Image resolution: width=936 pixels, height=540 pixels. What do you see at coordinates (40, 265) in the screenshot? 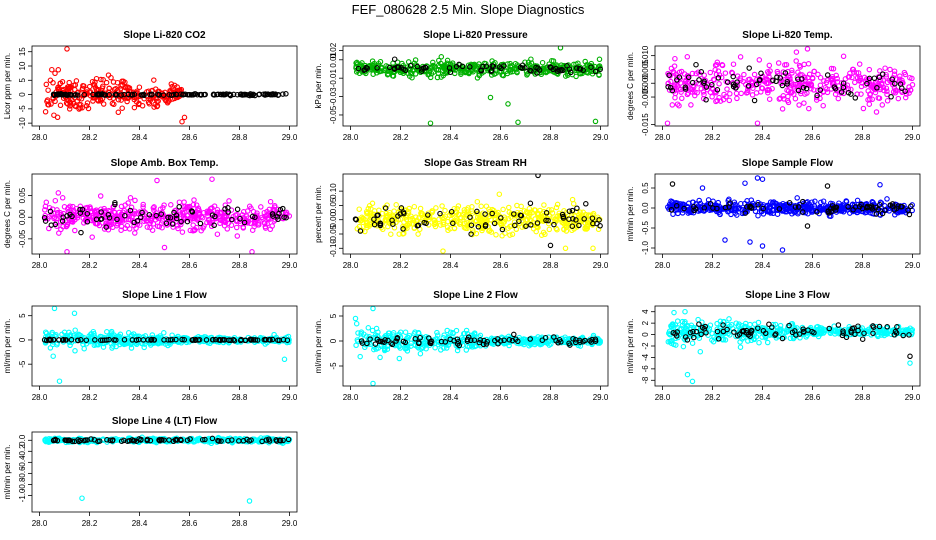
I see `x-tick-label: 28.0` at bounding box center [40, 265].